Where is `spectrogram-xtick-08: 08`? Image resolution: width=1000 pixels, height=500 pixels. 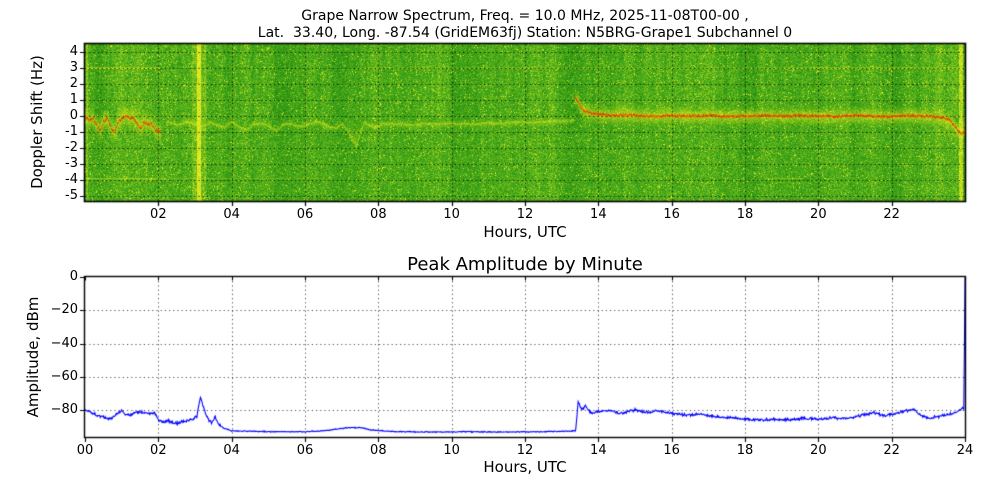
spectrogram-xtick-08: 08 is located at coordinates (378, 214).